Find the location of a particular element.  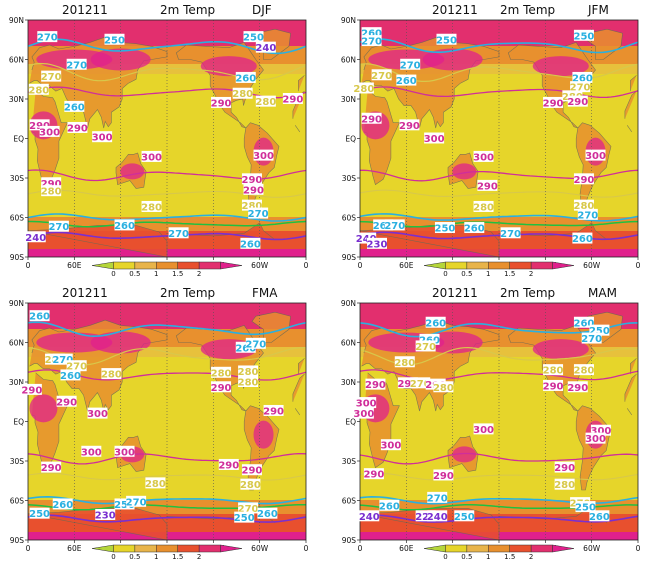

contour-label: 220 is located at coordinates (425, 517).